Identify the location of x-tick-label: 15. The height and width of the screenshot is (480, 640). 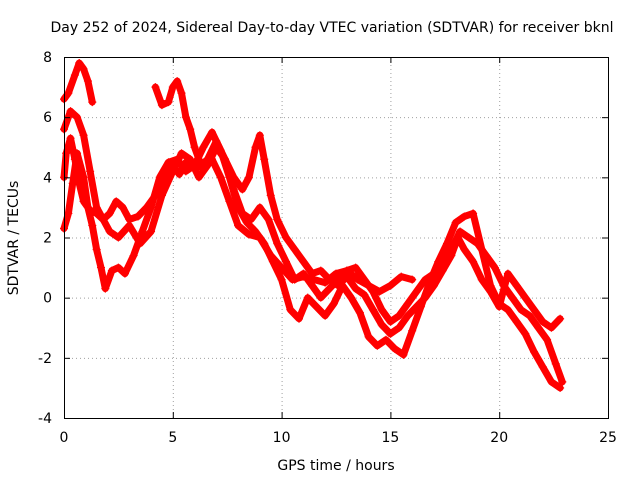
(390, 438).